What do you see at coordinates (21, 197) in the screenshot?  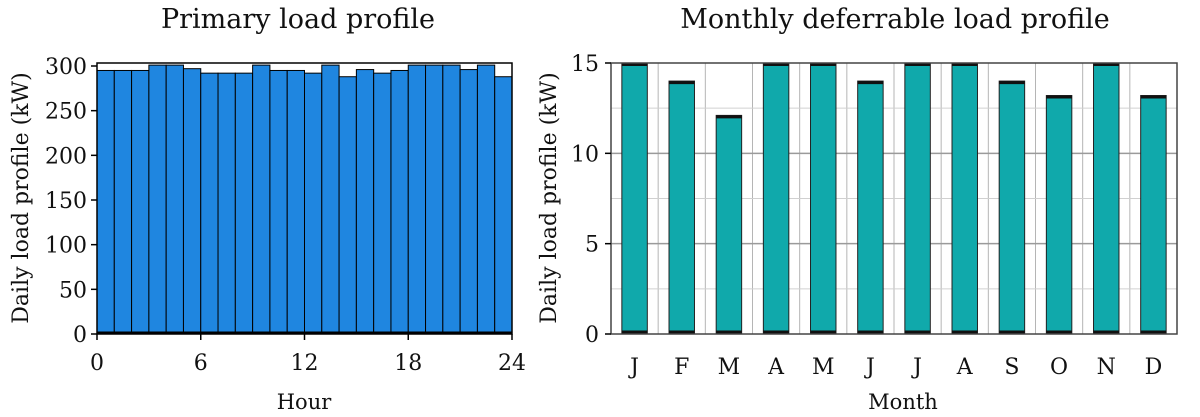 I see `primary-y-axis-label: Daily load profile (kW)` at bounding box center [21, 197].